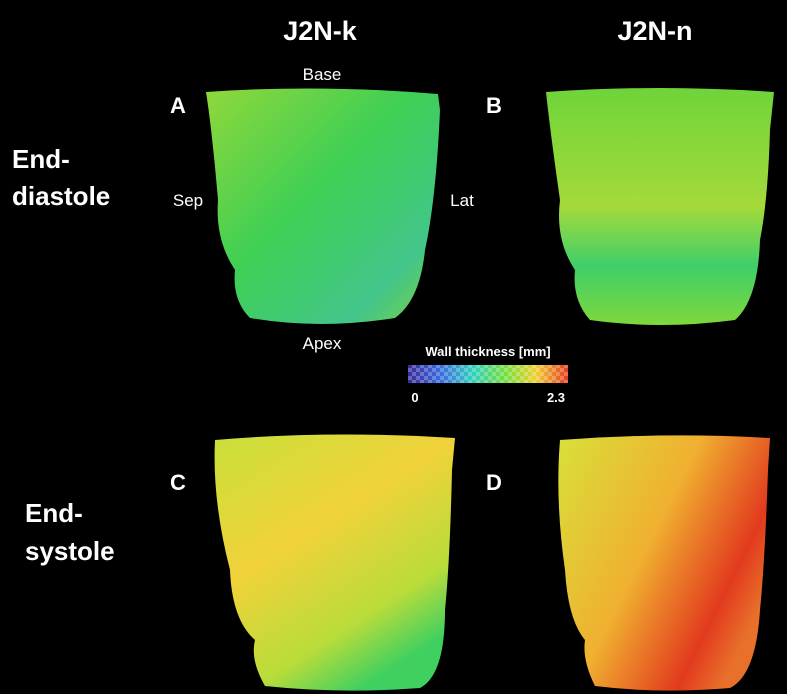  What do you see at coordinates (414, 397) in the screenshot?
I see `colorbar-min: 0` at bounding box center [414, 397].